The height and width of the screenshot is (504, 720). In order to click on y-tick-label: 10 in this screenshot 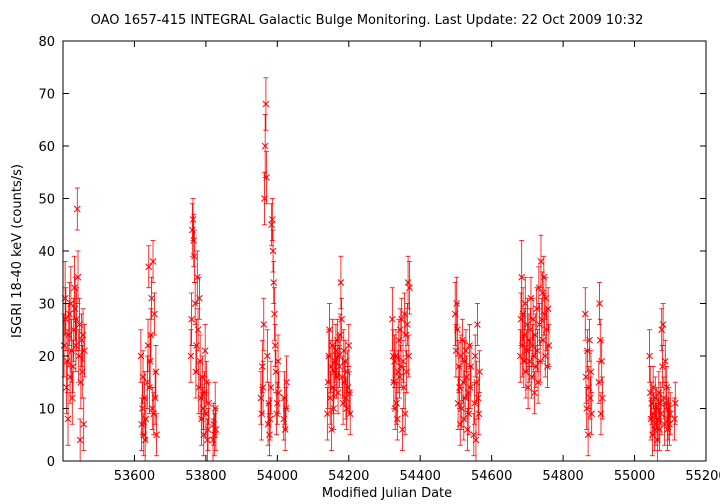, I will do `click(46, 410)`.